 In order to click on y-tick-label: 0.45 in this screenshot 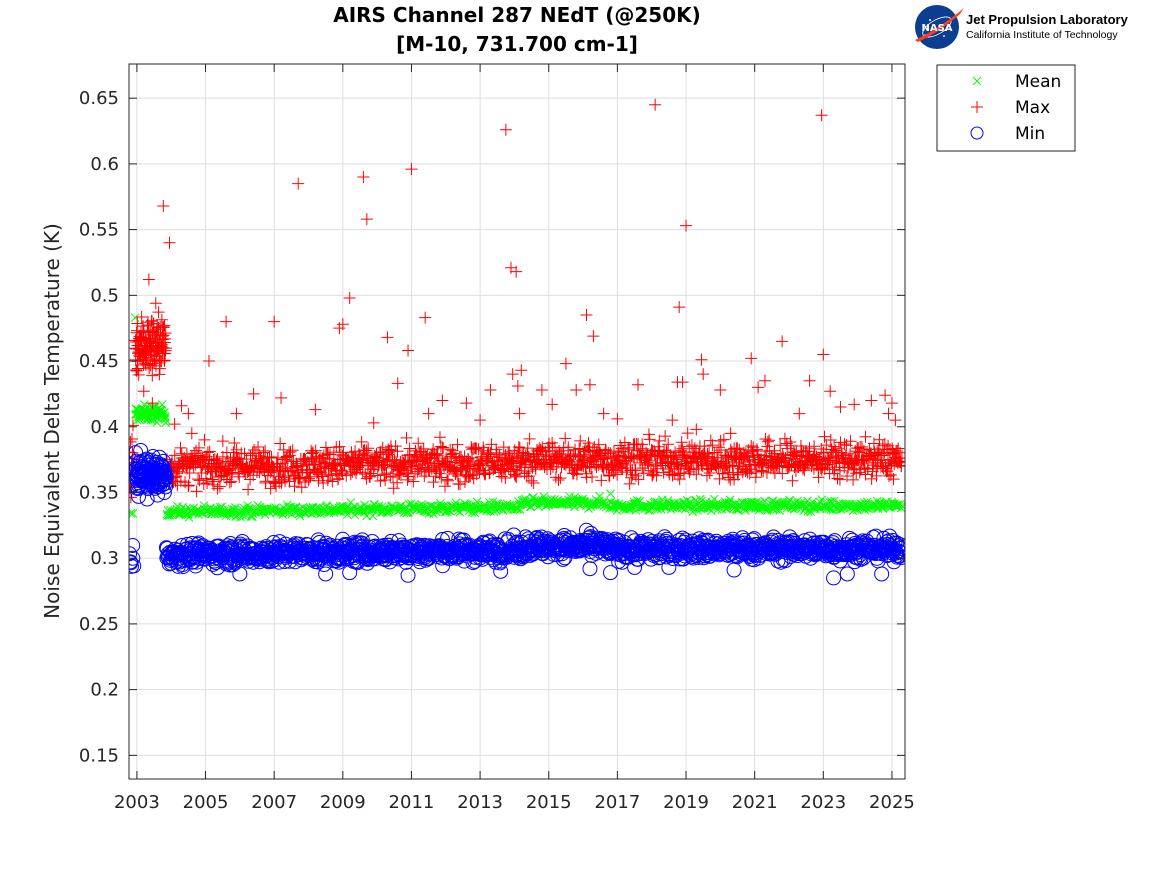, I will do `click(99, 361)`.